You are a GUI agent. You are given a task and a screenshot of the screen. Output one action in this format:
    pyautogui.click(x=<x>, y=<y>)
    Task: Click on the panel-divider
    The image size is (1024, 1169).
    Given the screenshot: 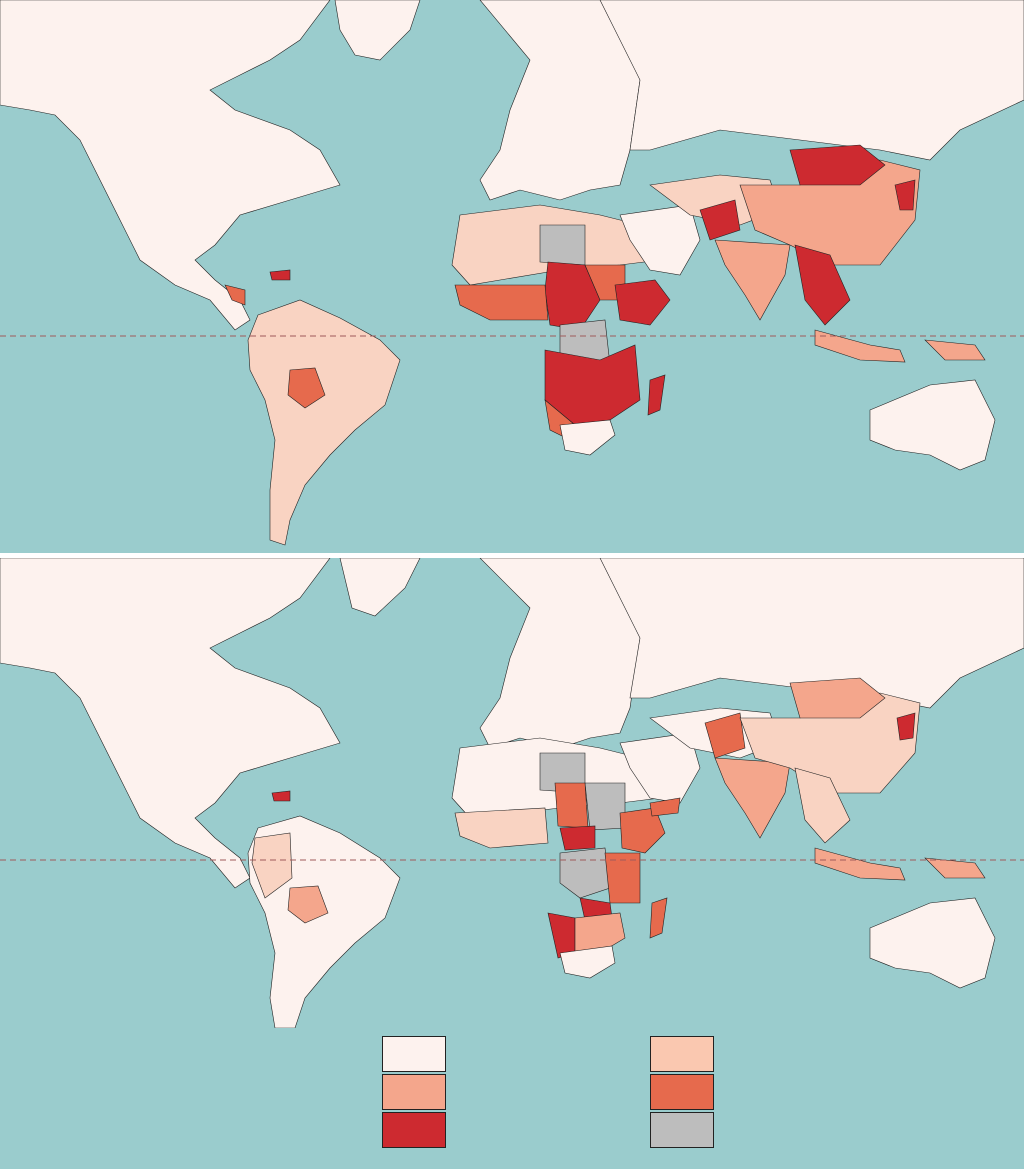 What is the action you would take?
    pyautogui.click(x=512, y=556)
    